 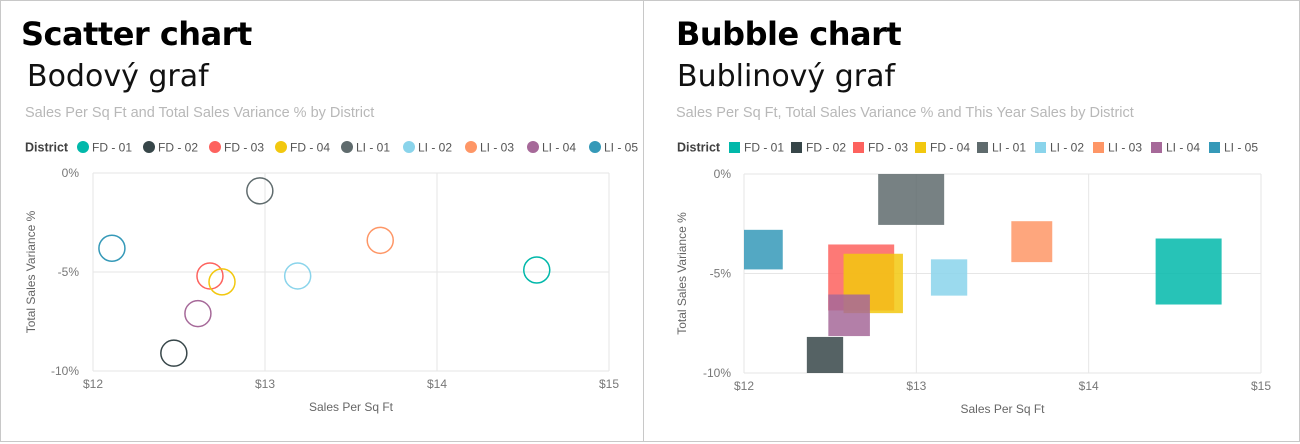 I want to click on legend-label: LI - 03, so click(x=1125, y=148).